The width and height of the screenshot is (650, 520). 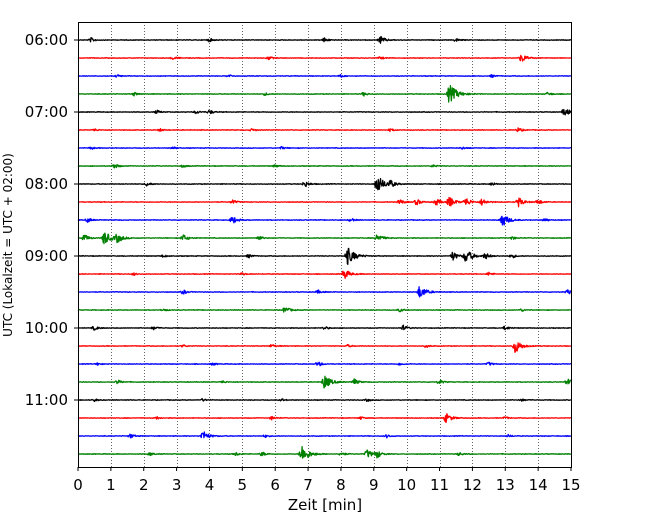 What do you see at coordinates (570, 485) in the screenshot?
I see `x-tick-label: 15` at bounding box center [570, 485].